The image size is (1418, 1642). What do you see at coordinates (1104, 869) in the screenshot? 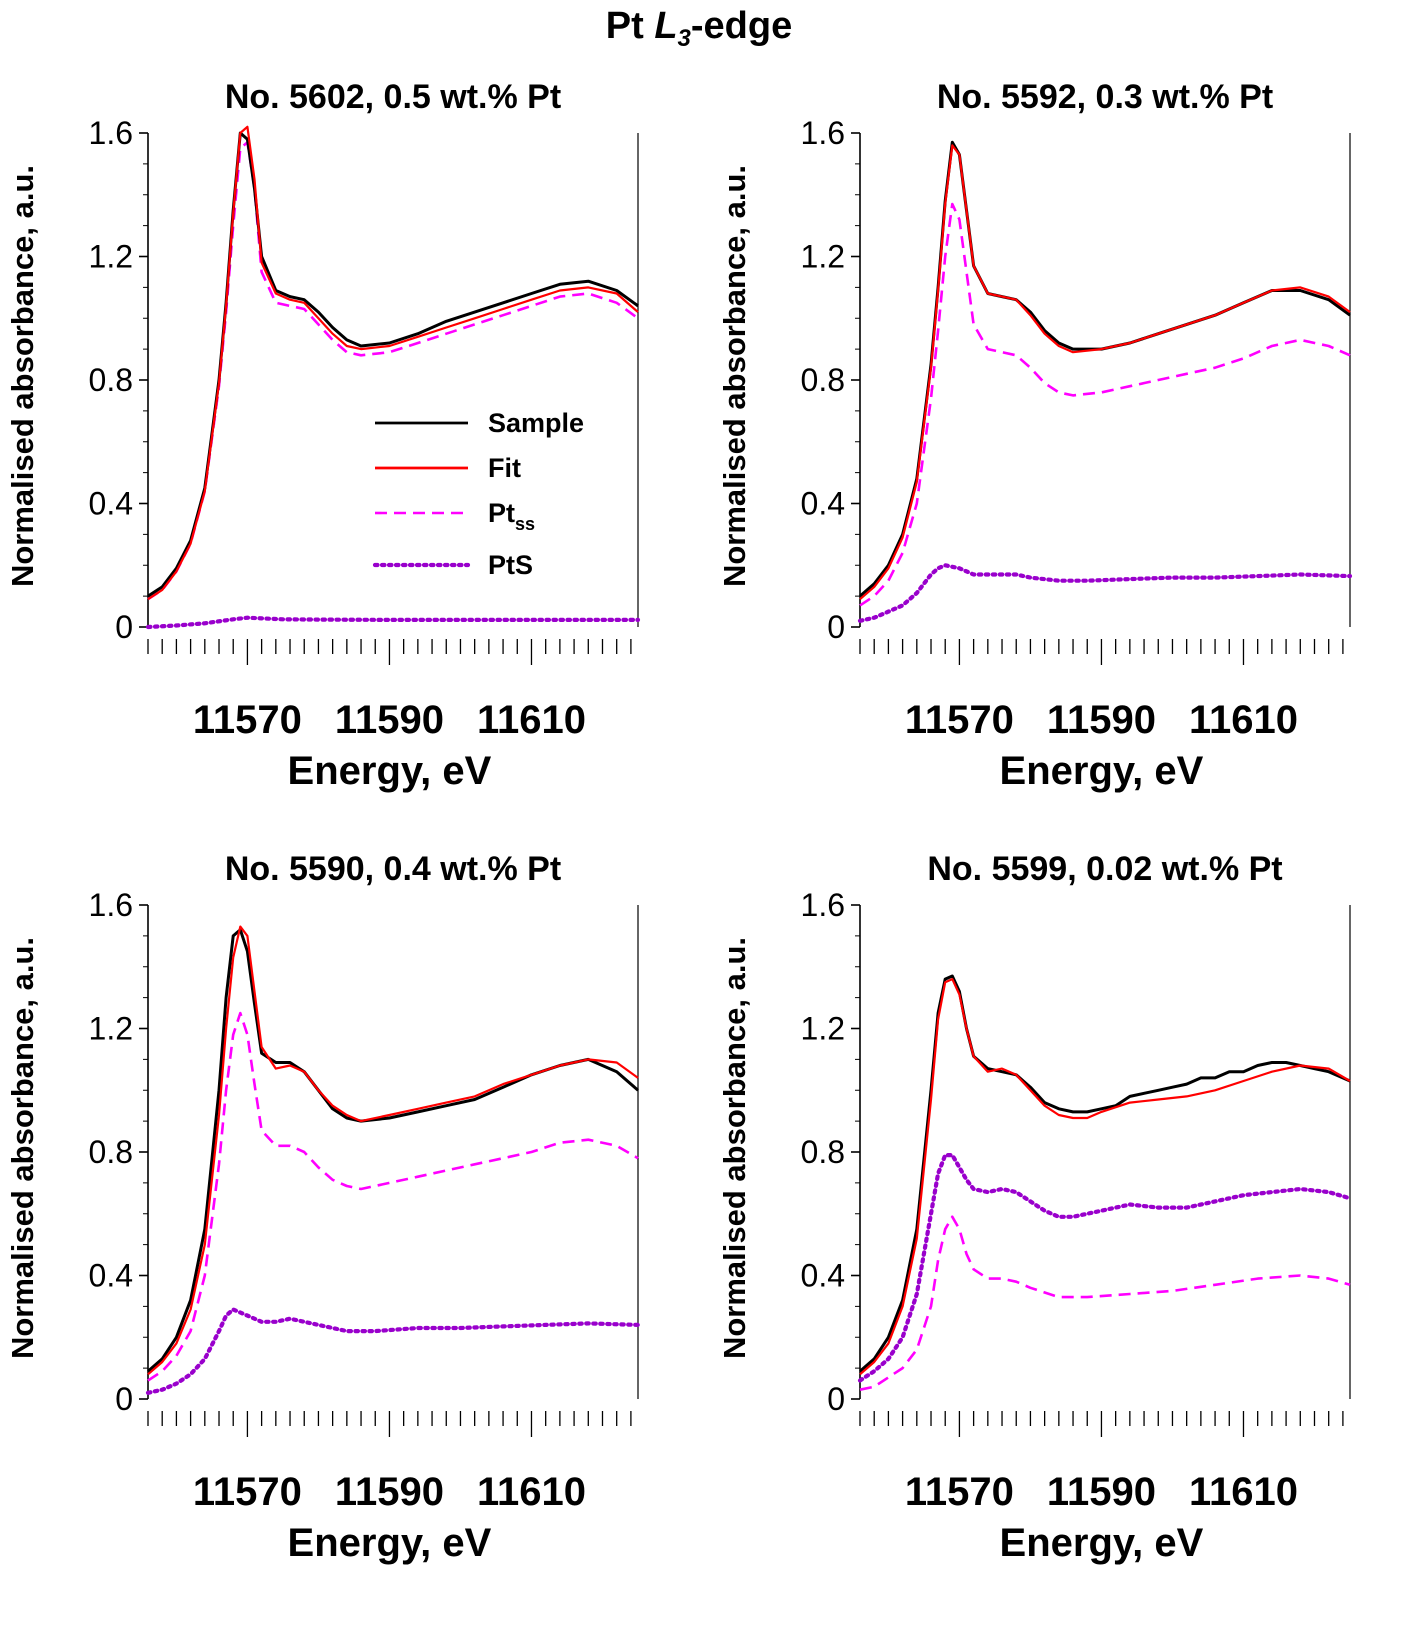
I see `panel-title: No. 5599, 0.02 wt.% Pt` at bounding box center [1104, 869].